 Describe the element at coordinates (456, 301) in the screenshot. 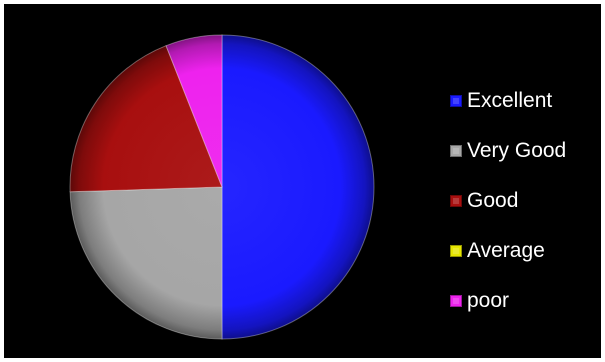

I see `legend-swatch-poor` at that location.